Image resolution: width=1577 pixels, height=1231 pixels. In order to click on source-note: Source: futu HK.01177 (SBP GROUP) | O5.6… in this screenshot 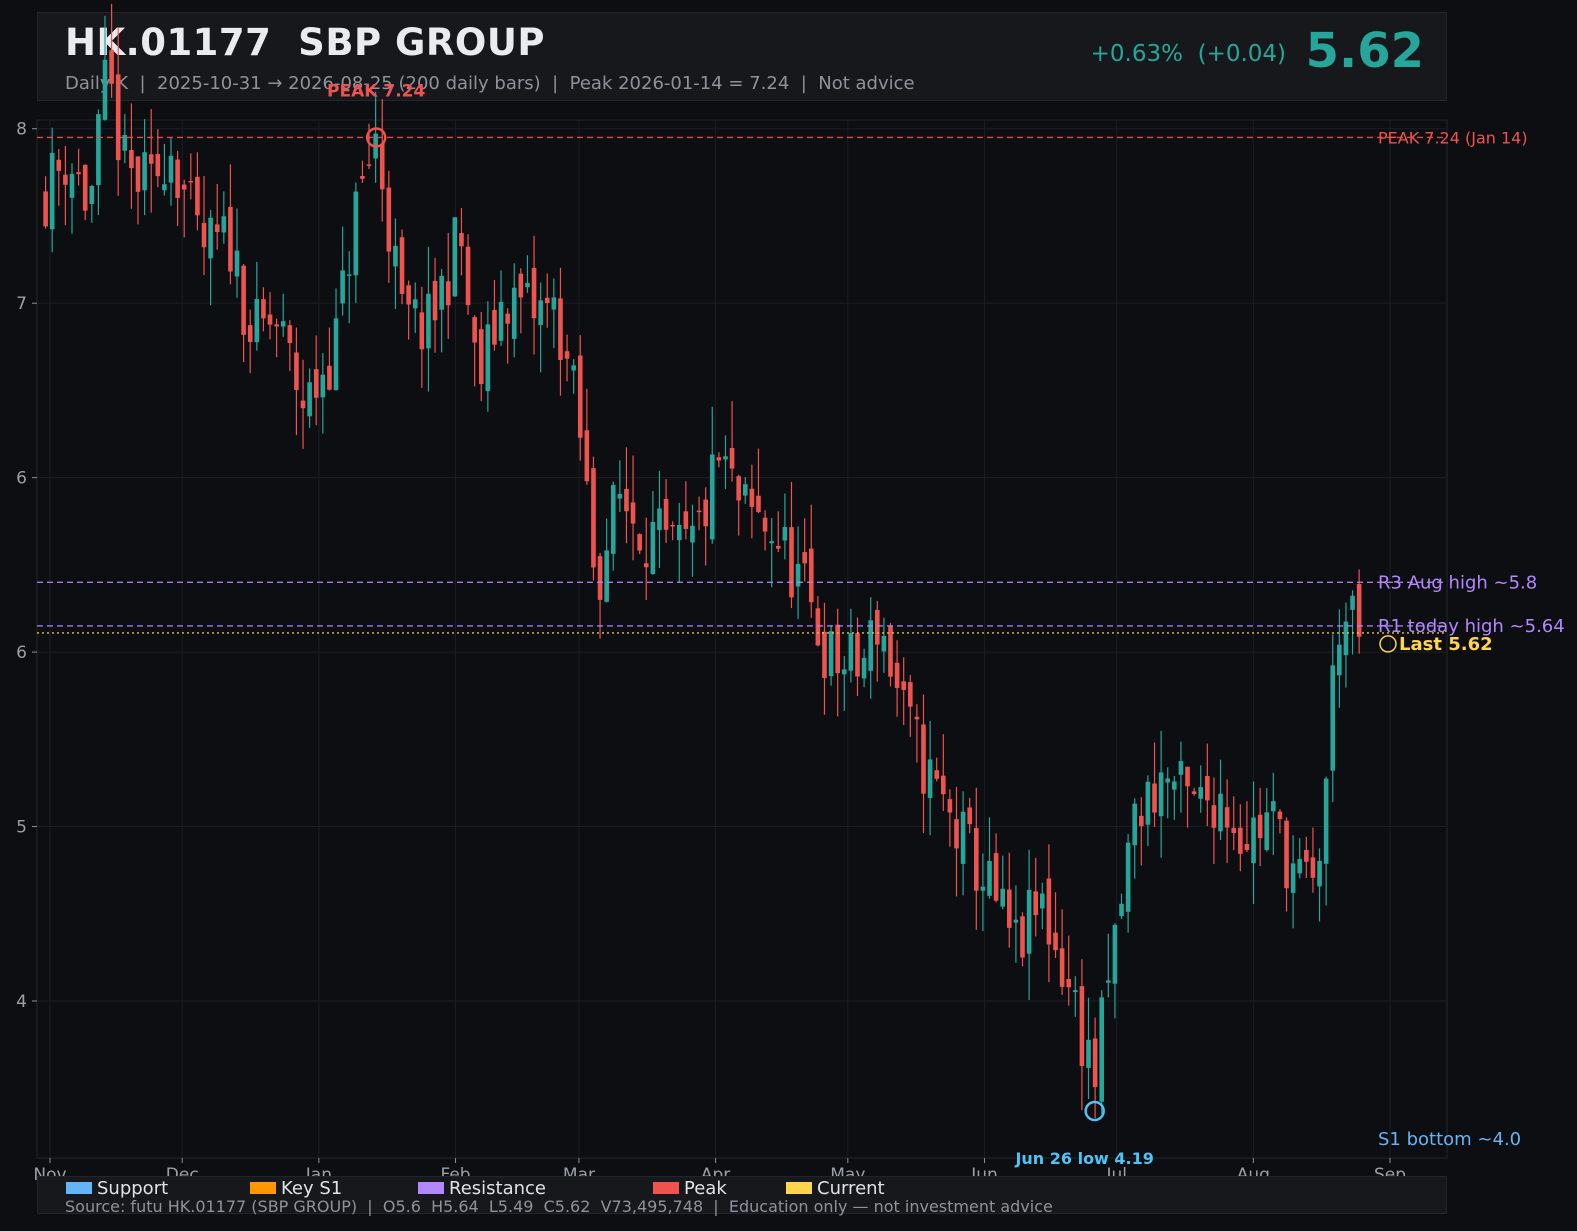, I will do `click(559, 1206)`.